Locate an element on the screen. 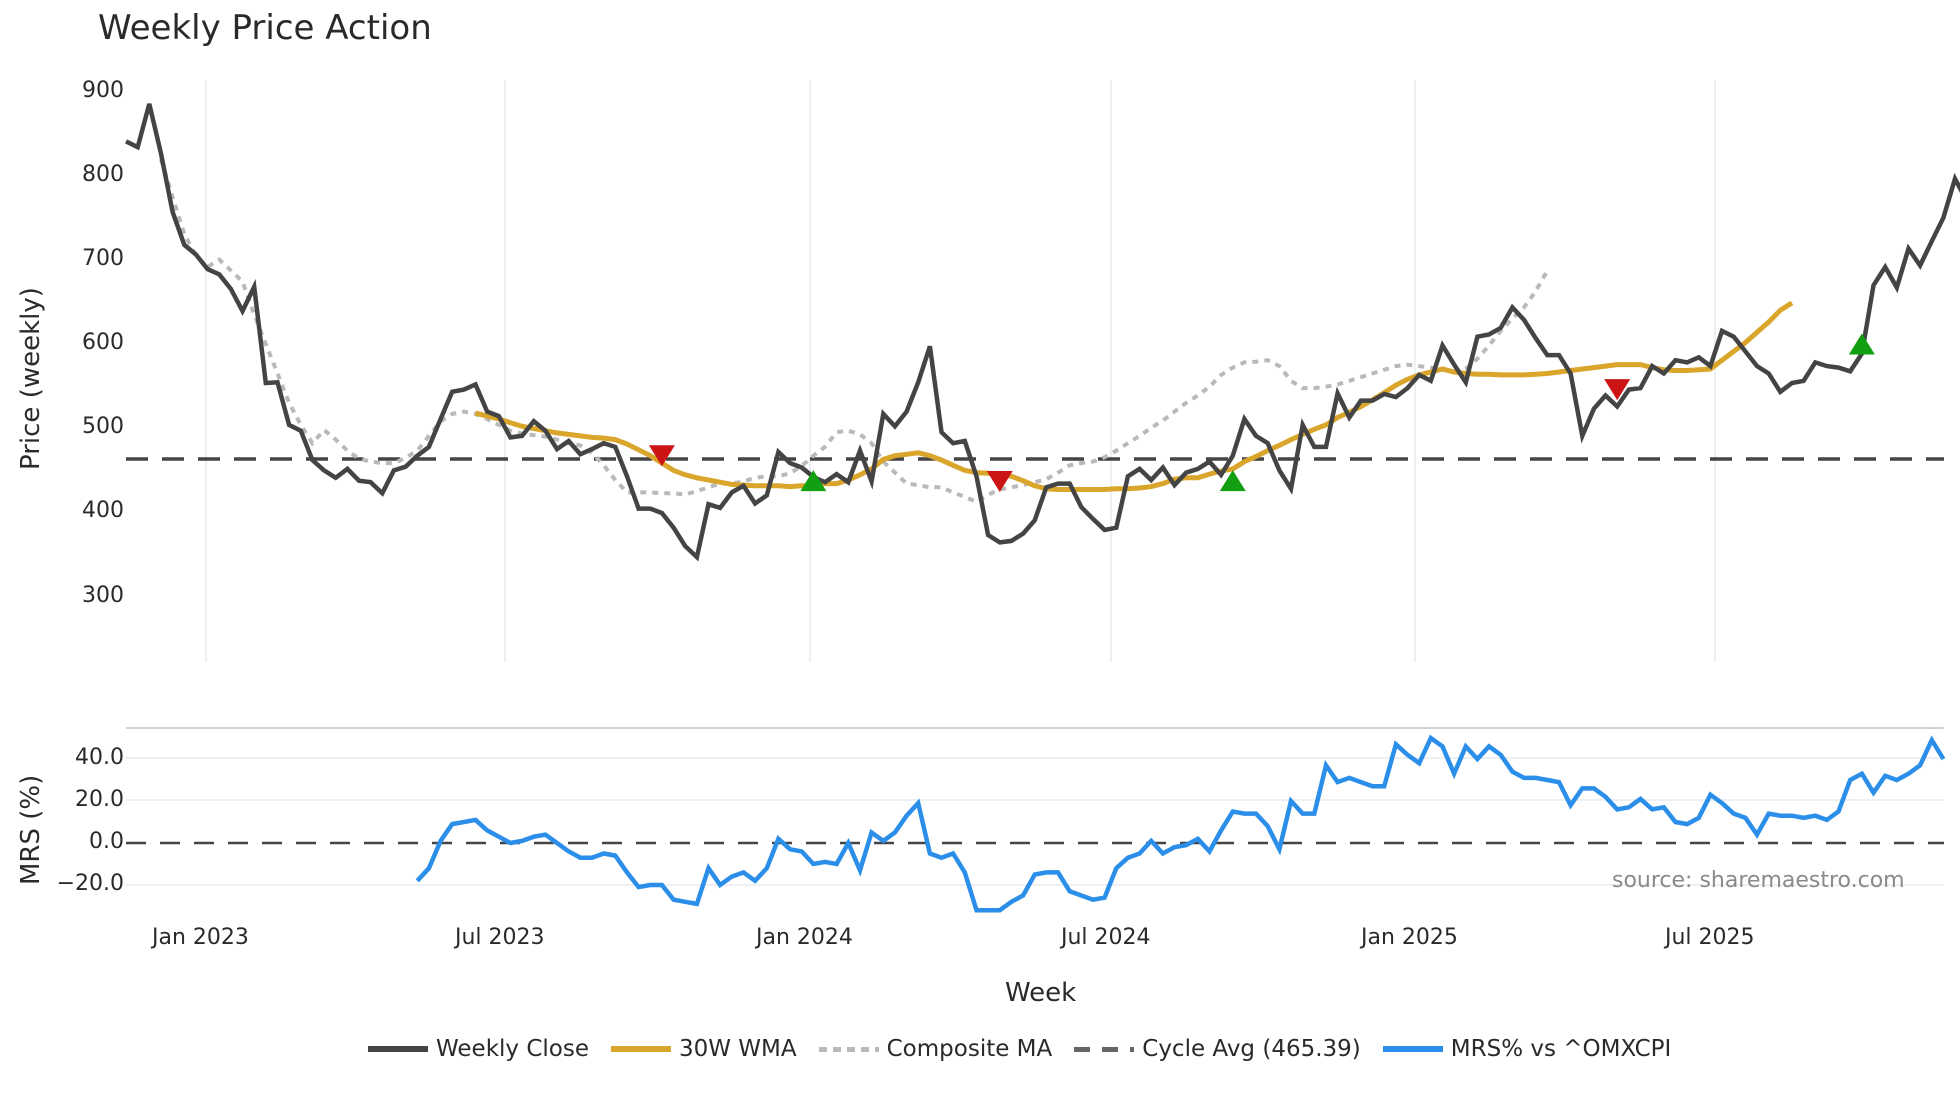 The image size is (1960, 1102). mrs-ytick: 40.0 is located at coordinates (99, 757).